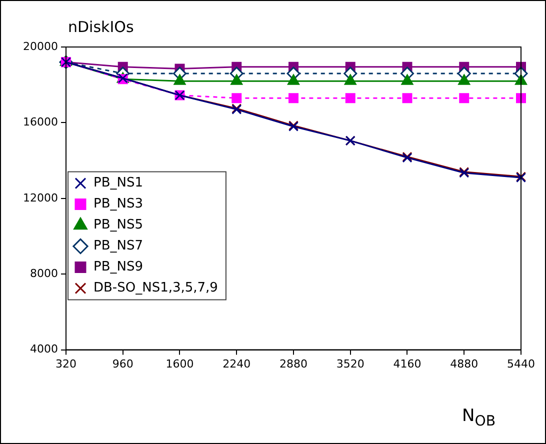 Image resolution: width=546 pixels, height=444 pixels. I want to click on x-tick-label: 3520, so click(350, 363).